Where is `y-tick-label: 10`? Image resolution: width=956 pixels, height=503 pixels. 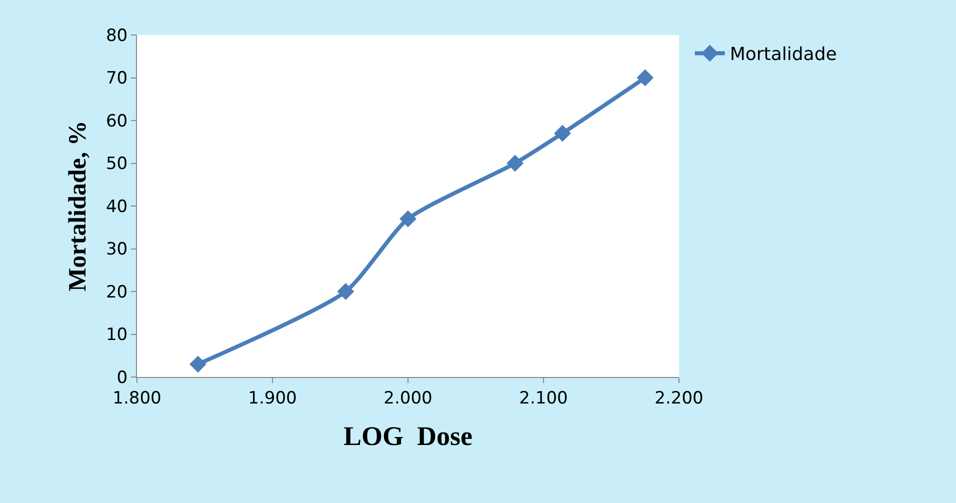 y-tick-label: 10 is located at coordinates (117, 335).